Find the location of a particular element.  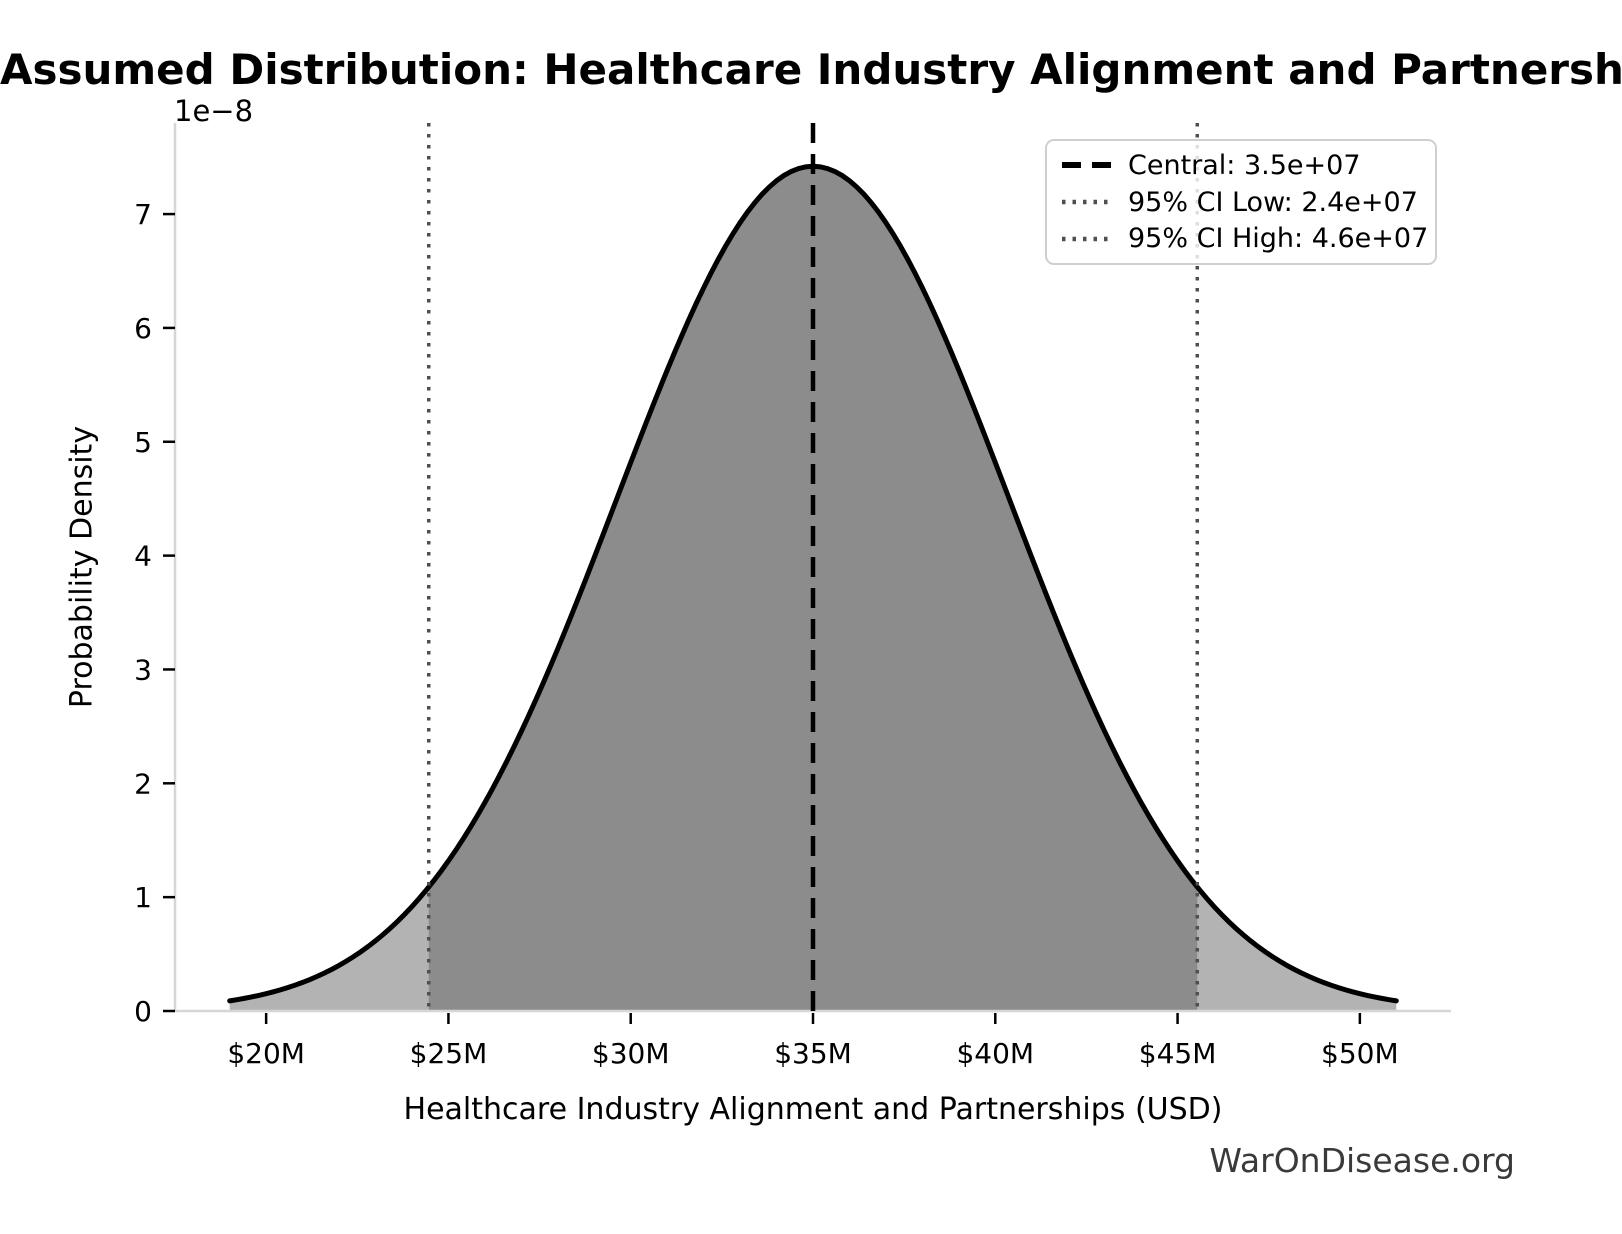

watermark: WarOnDisease.org is located at coordinates (1362, 1160).